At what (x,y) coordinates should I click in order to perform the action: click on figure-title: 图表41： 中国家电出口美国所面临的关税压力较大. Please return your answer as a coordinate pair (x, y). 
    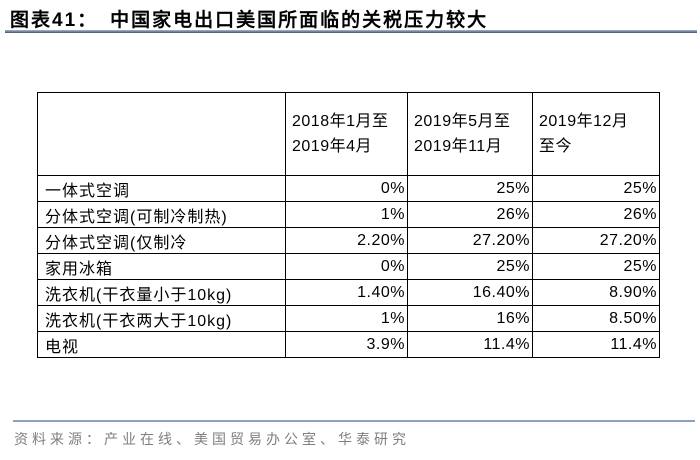
    Looking at the image, I should click on (352, 18).